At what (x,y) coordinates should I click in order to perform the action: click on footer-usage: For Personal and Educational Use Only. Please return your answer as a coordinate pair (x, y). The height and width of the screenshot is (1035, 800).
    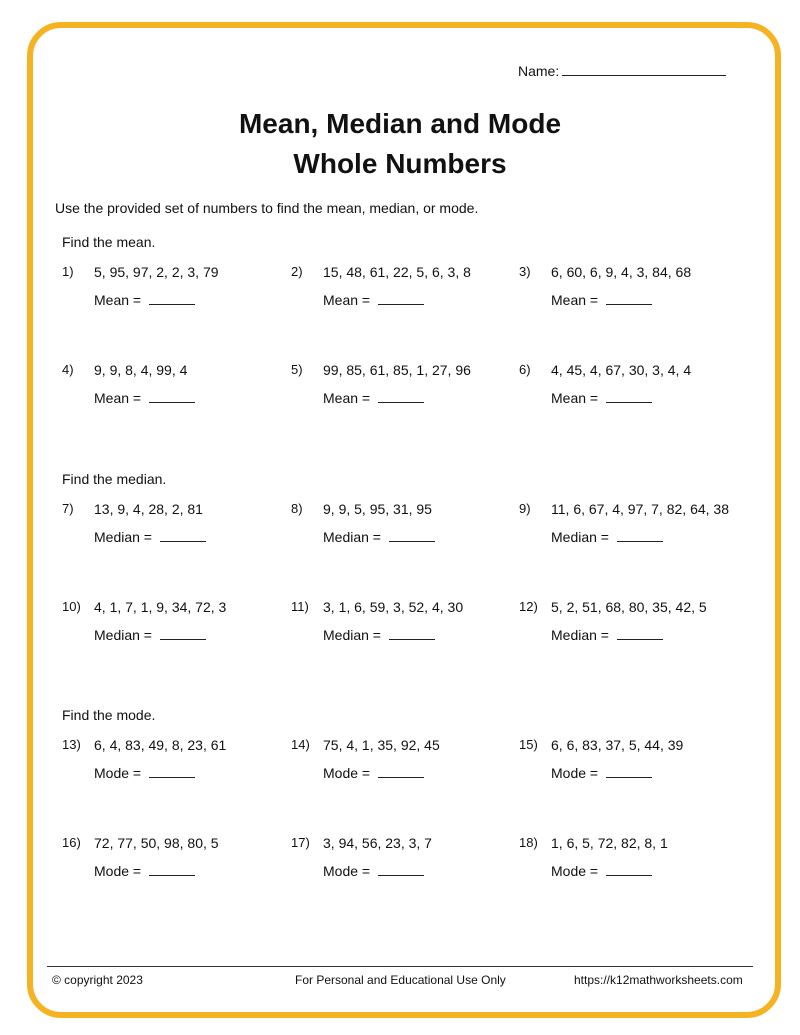
    Looking at the image, I should click on (400, 980).